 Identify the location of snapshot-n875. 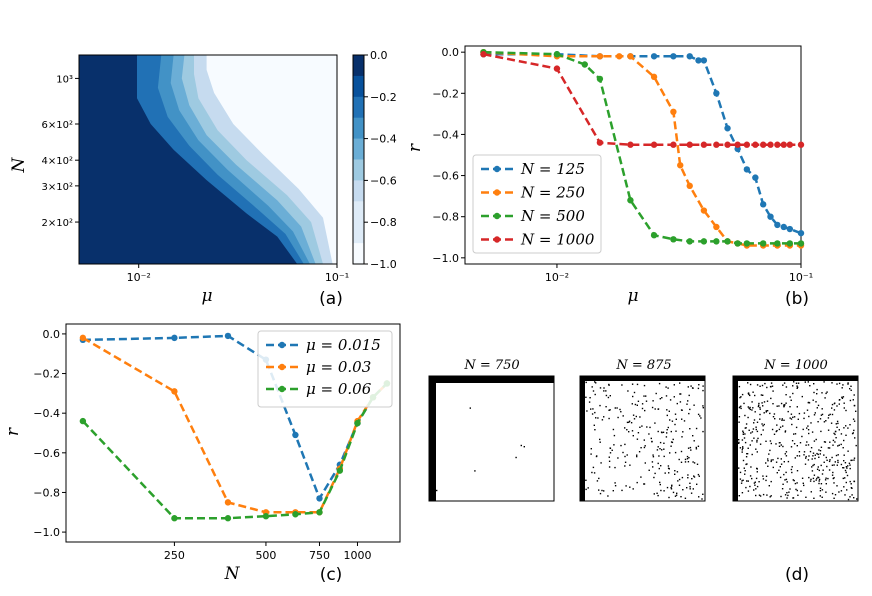
(642, 438).